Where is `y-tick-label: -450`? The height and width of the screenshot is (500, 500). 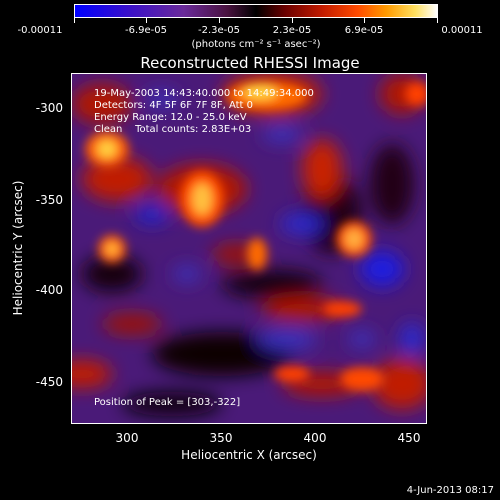
y-tick-label: -450 is located at coordinates (49, 382).